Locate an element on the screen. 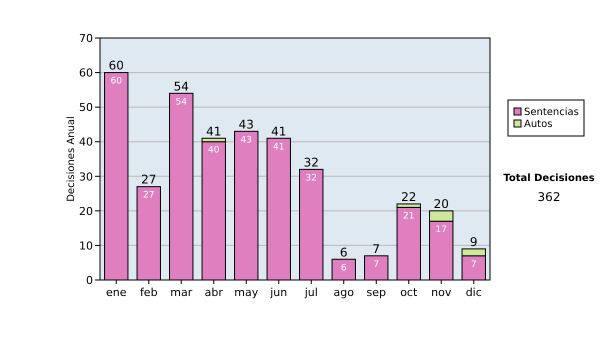 Image resolution: width=600 pixels, height=340 pixels. data-label: 6 is located at coordinates (343, 268).